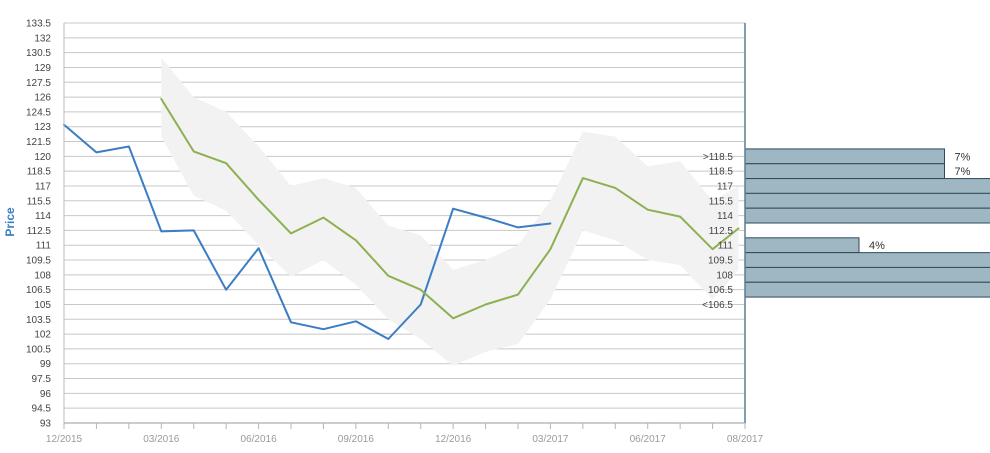 This screenshot has height=453, width=990. Describe the element at coordinates (46, 394) in the screenshot. I see `y-tick-label: 96` at that location.